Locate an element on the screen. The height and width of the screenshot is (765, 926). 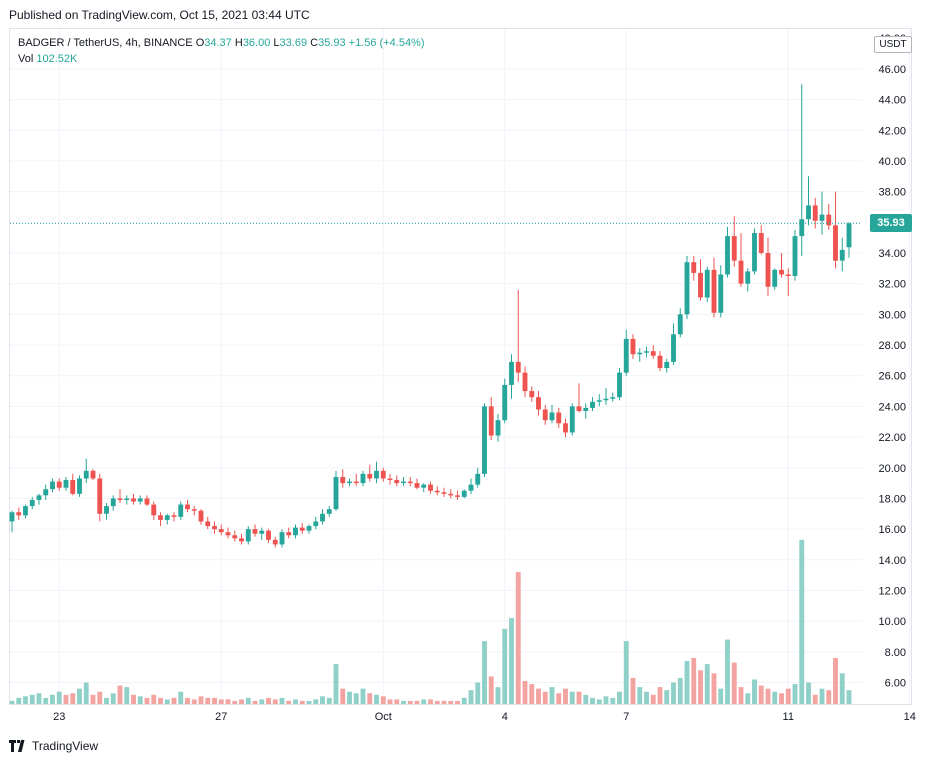
price-tick-label: 32.00 is located at coordinates (892, 285).